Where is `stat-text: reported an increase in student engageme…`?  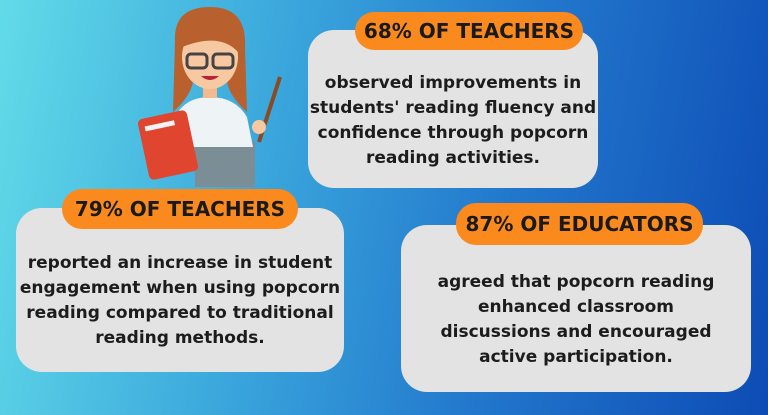 stat-text: reported an increase in student engageme… is located at coordinates (180, 300).